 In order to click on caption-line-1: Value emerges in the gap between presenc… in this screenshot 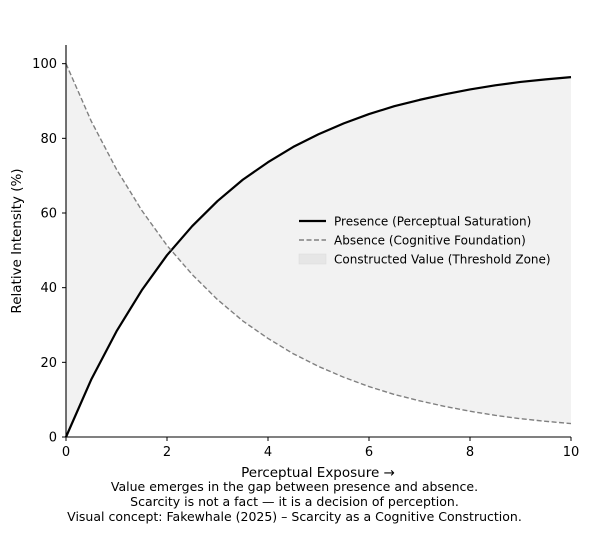, I will do `click(294, 486)`.